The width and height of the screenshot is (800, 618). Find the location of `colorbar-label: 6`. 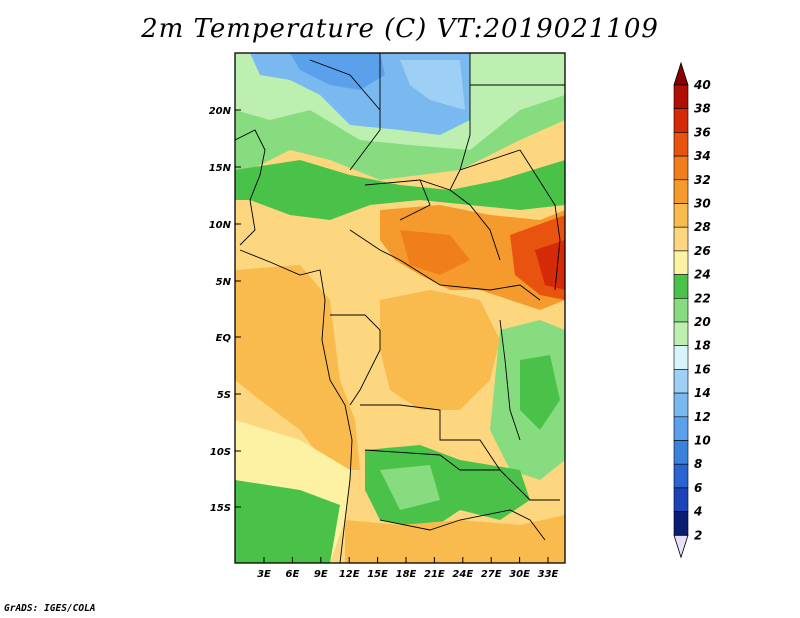

colorbar-label: 6 is located at coordinates (698, 488).